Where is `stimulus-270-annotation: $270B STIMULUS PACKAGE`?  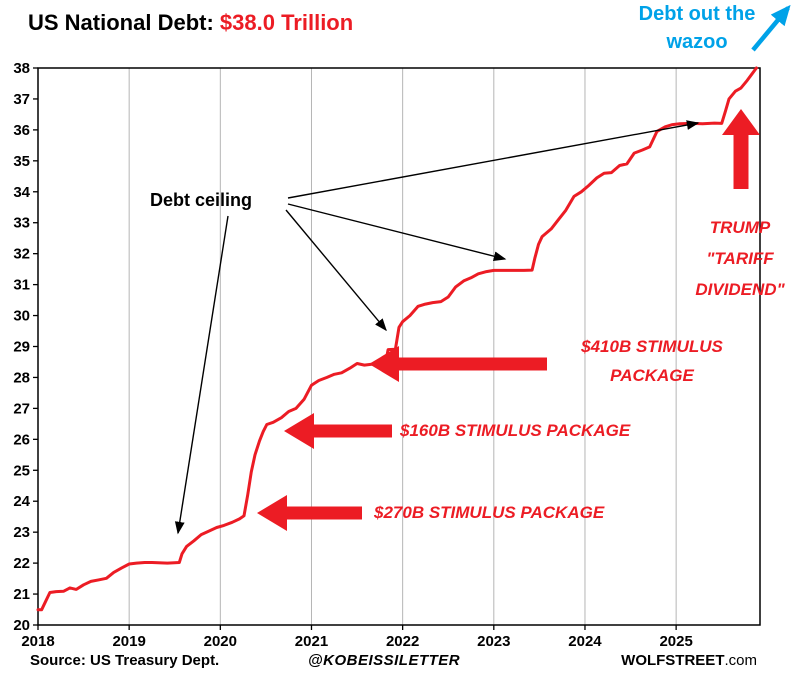
stimulus-270-annotation: $270B STIMULUS PACKAGE is located at coordinates (489, 512).